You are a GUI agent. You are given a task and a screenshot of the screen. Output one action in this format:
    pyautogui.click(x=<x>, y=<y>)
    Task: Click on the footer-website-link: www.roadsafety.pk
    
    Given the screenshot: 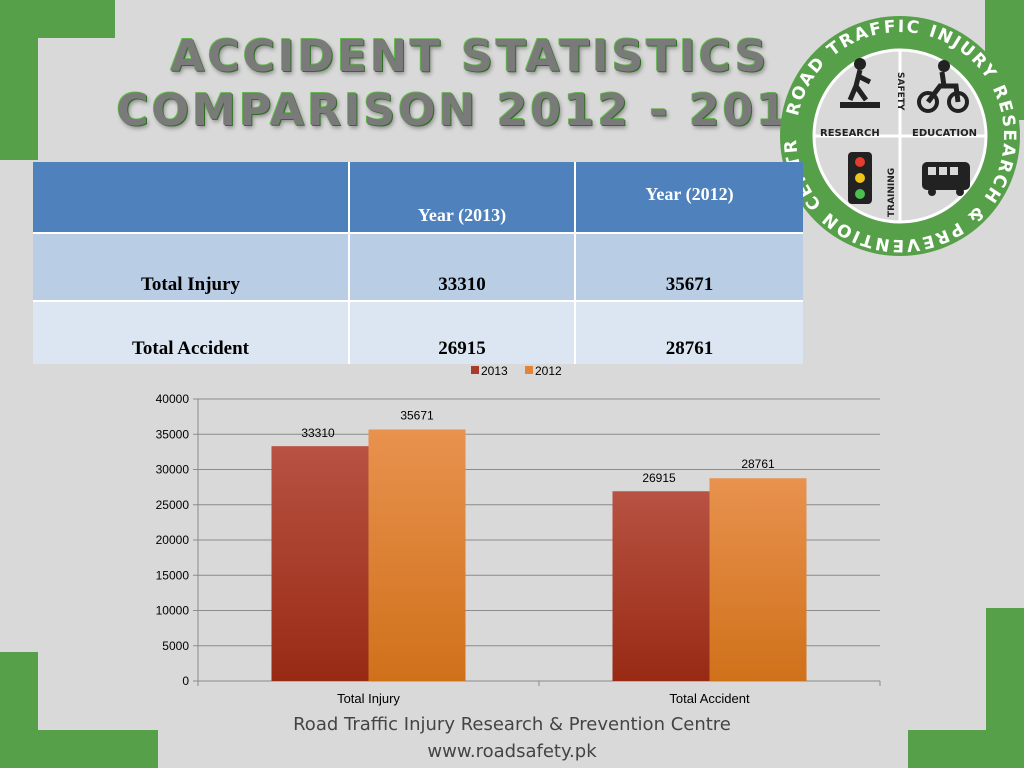 What is the action you would take?
    pyautogui.click(x=512, y=751)
    